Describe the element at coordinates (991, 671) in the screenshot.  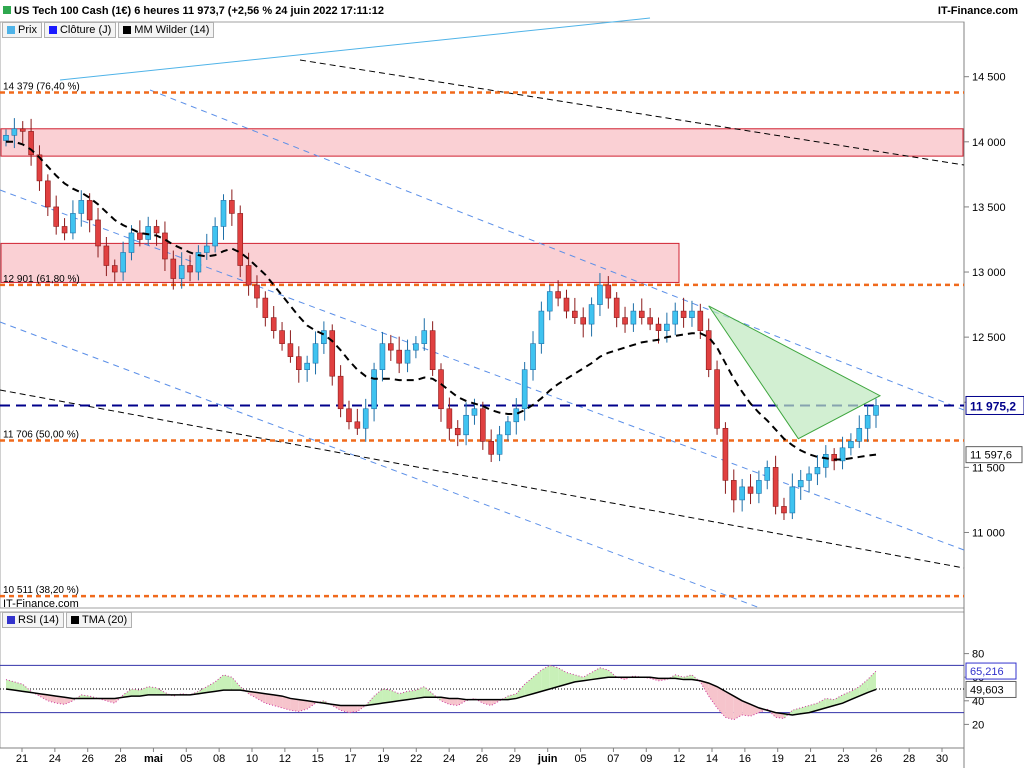
I see `rsi-value-tag` at that location.